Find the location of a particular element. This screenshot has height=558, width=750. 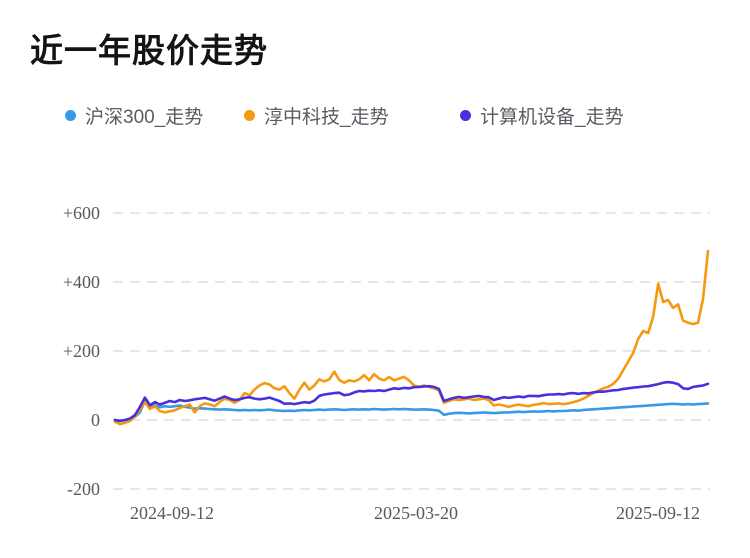

y-axis-tick-label: +600 is located at coordinates (81, 213).